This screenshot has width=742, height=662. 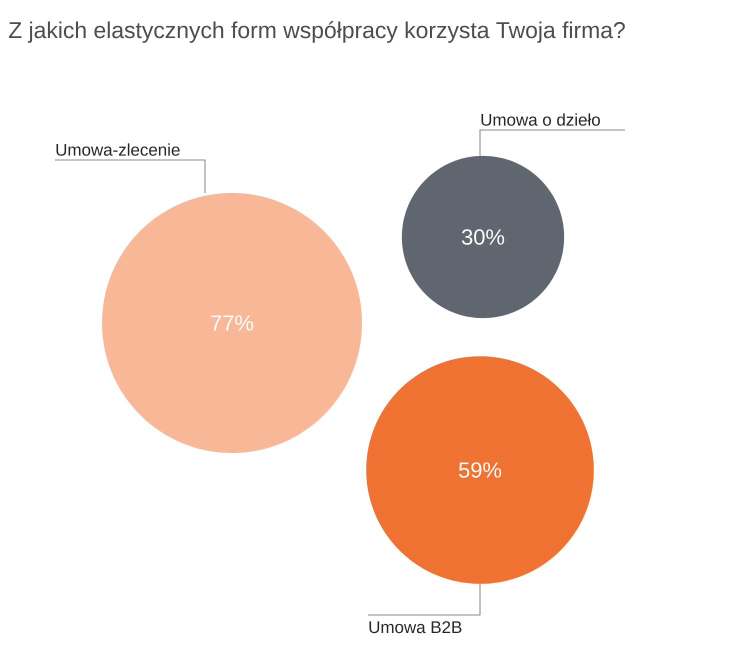 What do you see at coordinates (416, 627) in the screenshot?
I see `category-label: Umowa B2B` at bounding box center [416, 627].